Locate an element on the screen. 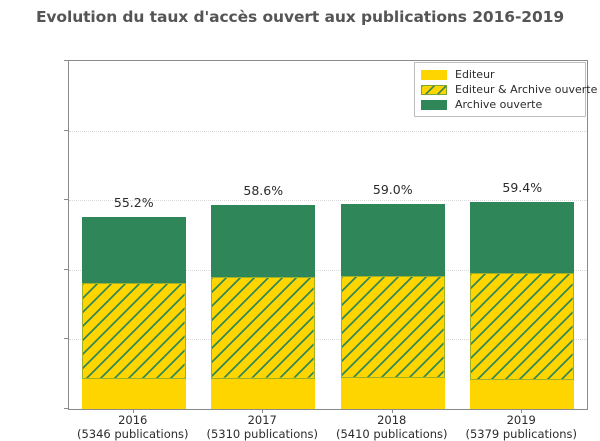 The height and width of the screenshot is (441, 600). legend-item-archive-ouverte: Archive ouverte is located at coordinates (500, 104).